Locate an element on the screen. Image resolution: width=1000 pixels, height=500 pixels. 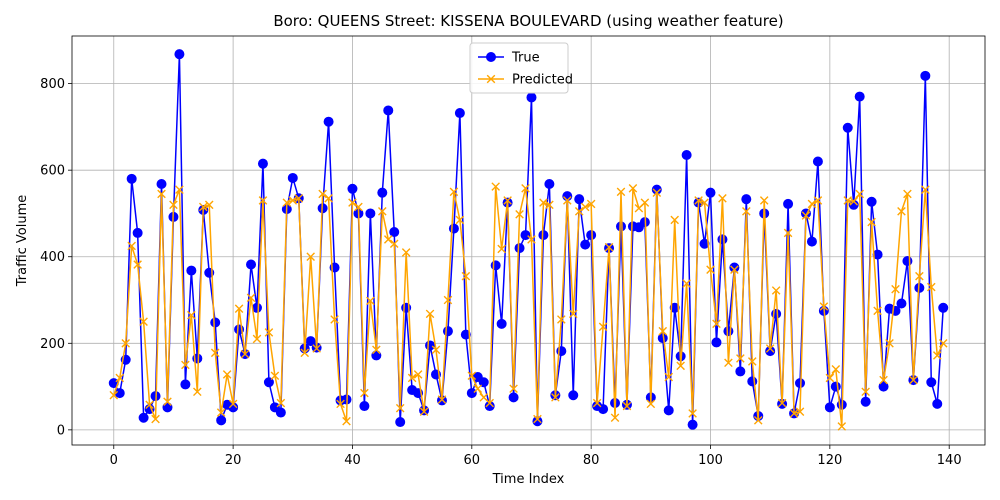
x-axis-label: Time Index is located at coordinates (528, 479).